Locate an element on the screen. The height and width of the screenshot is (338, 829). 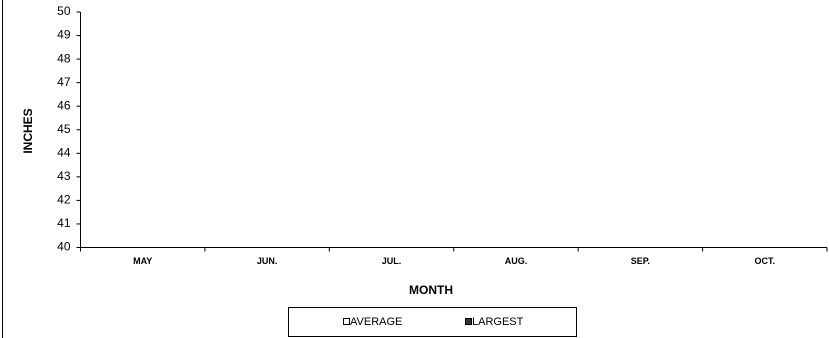
x-tick-label: JUN. is located at coordinates (267, 261).